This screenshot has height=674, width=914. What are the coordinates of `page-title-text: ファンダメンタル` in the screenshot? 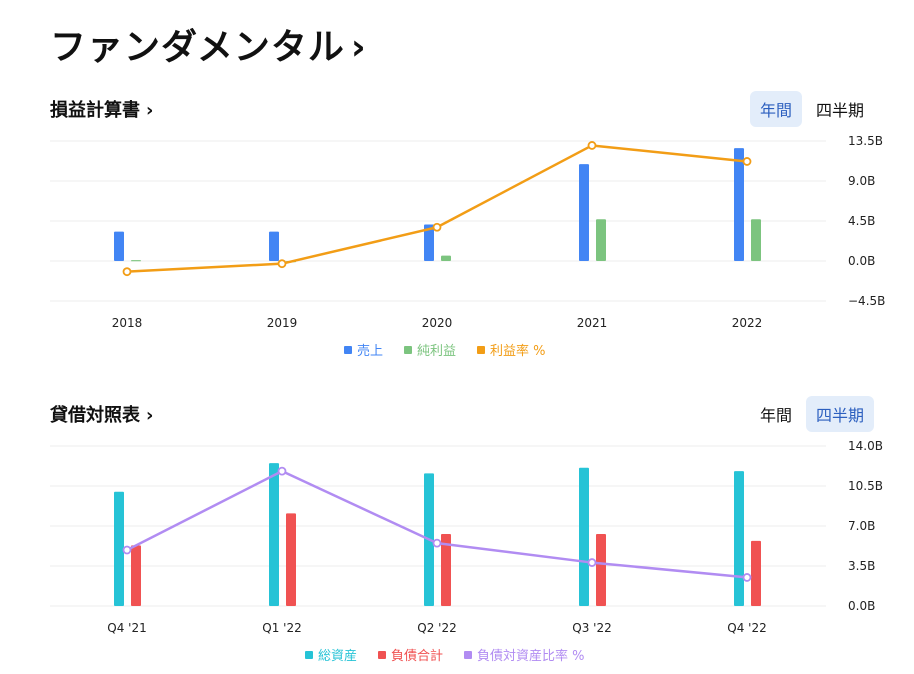 It's located at (197, 47).